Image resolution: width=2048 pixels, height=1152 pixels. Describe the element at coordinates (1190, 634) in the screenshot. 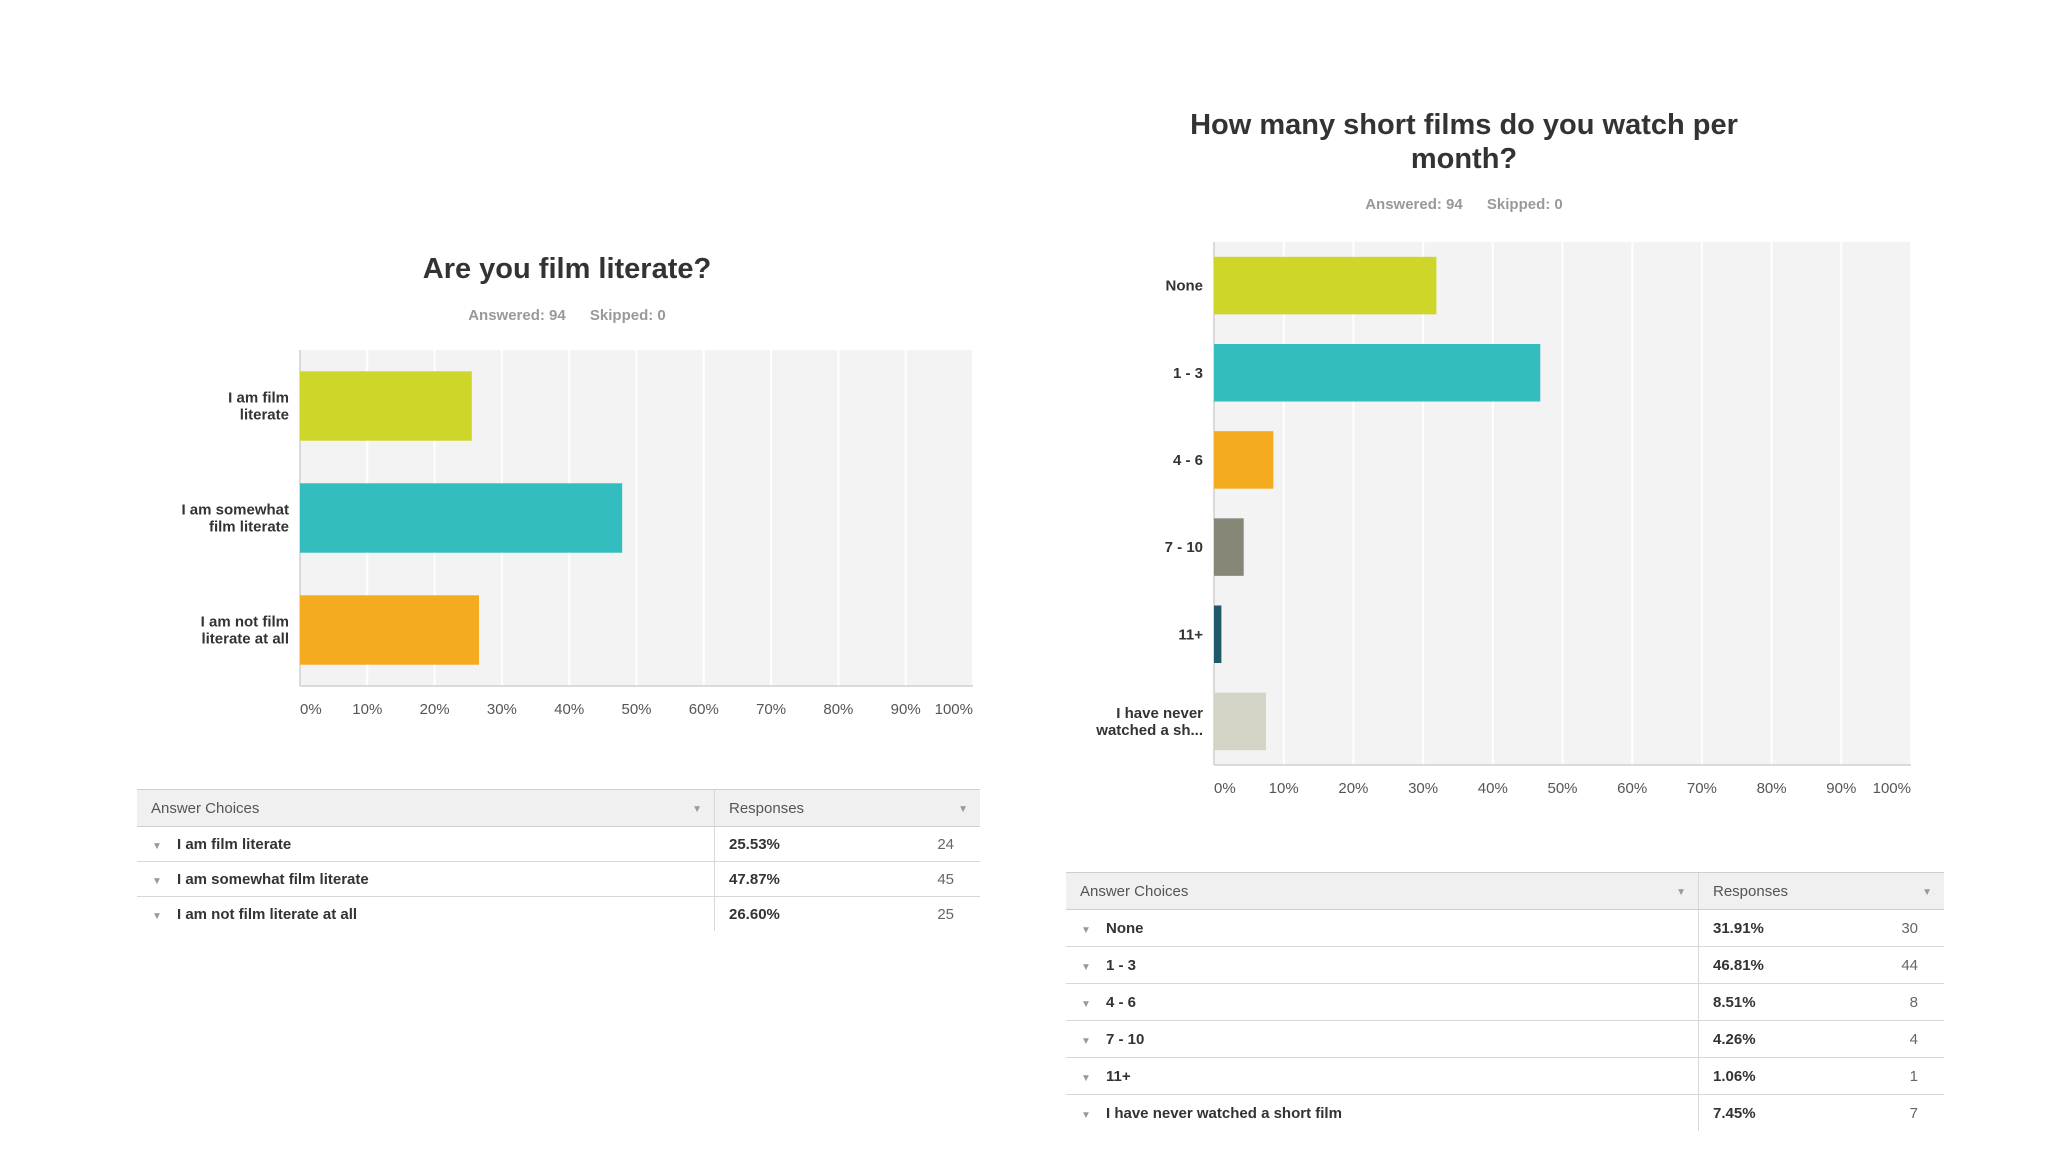

I see `category-label: 11+` at that location.